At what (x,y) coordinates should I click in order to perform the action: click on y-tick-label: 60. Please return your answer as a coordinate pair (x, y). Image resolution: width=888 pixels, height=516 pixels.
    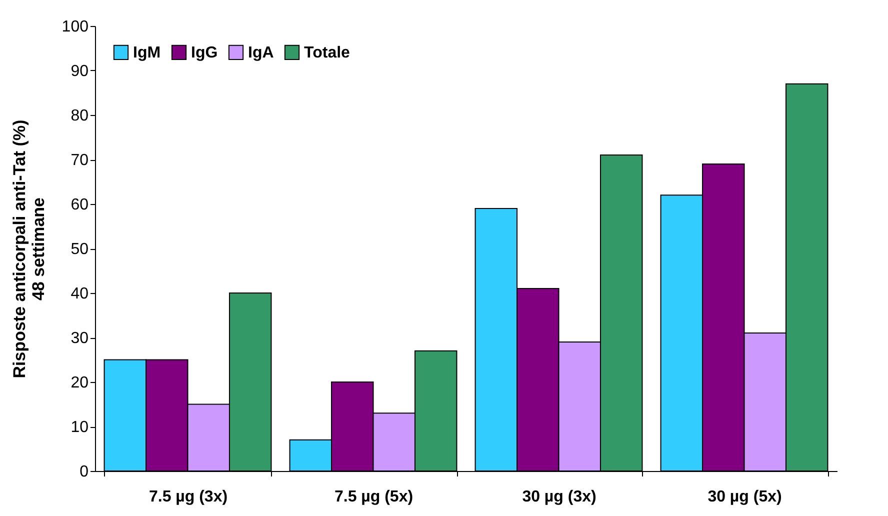
    Looking at the image, I should click on (79, 205).